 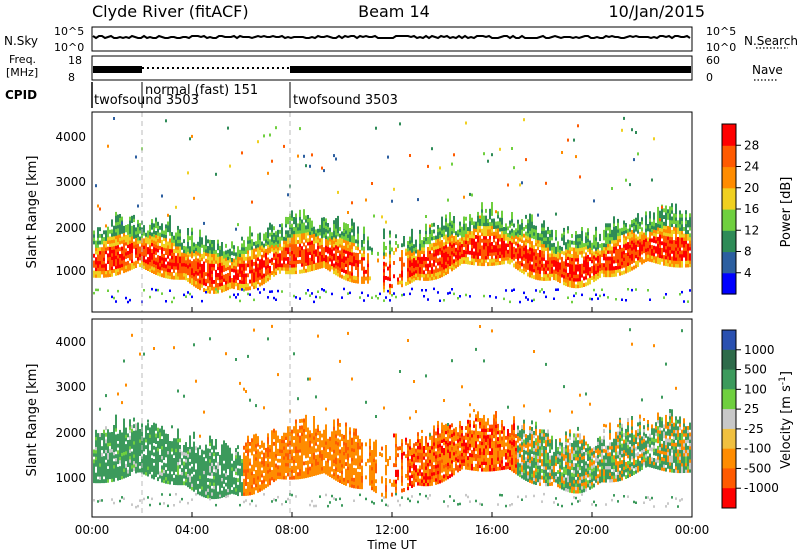 What do you see at coordinates (392, 39) in the screenshot?
I see `noise-panel` at bounding box center [392, 39].